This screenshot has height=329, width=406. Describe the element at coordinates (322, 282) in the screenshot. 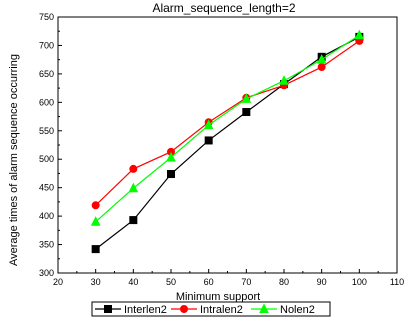

I see `x-tick-label: 90` at that location.